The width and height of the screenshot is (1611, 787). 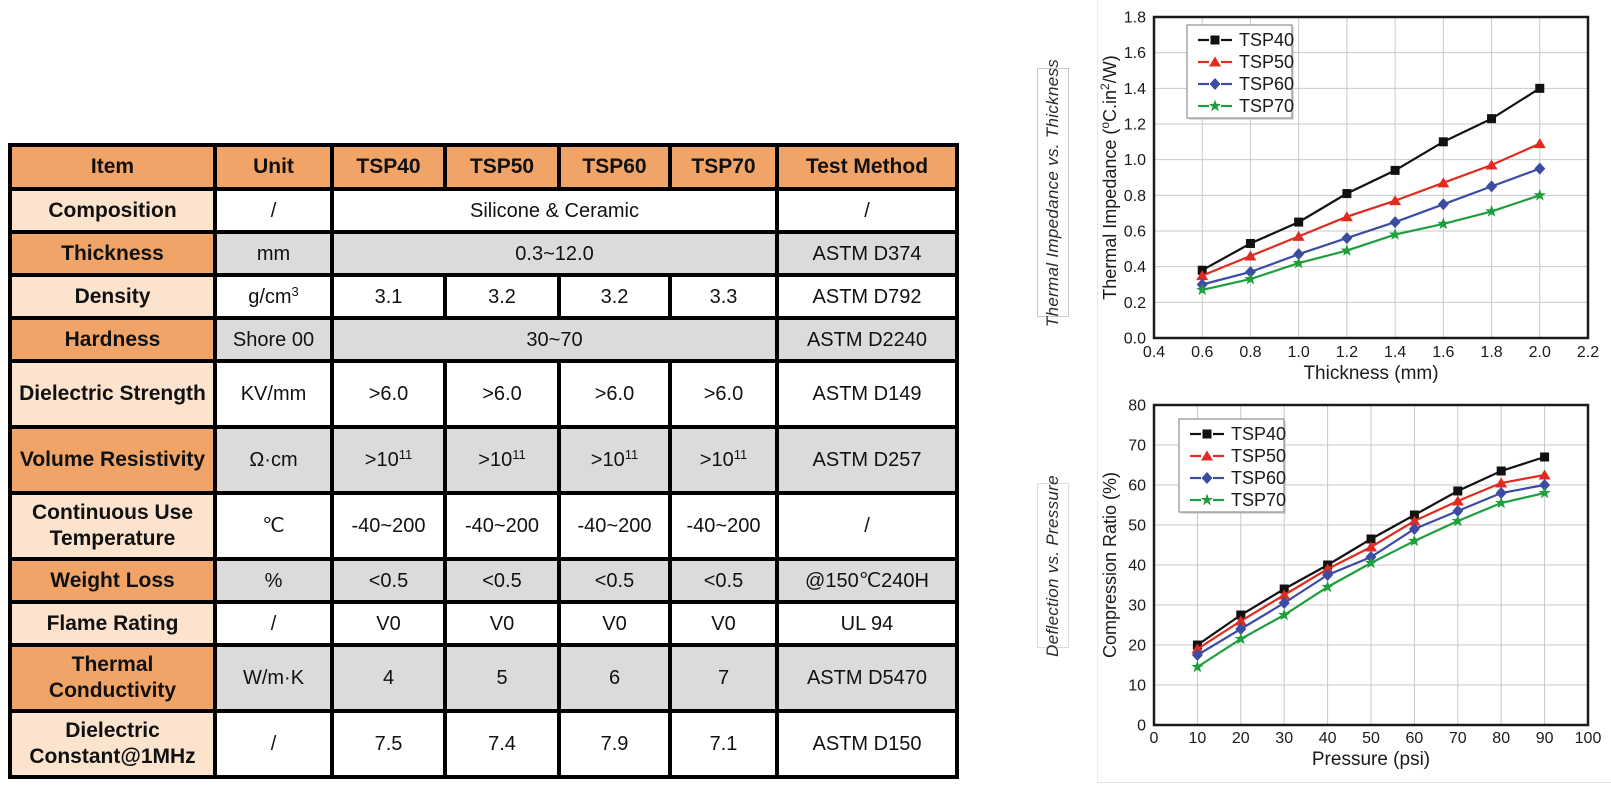 I want to click on svg-text: 30, so click(x=1137, y=606).